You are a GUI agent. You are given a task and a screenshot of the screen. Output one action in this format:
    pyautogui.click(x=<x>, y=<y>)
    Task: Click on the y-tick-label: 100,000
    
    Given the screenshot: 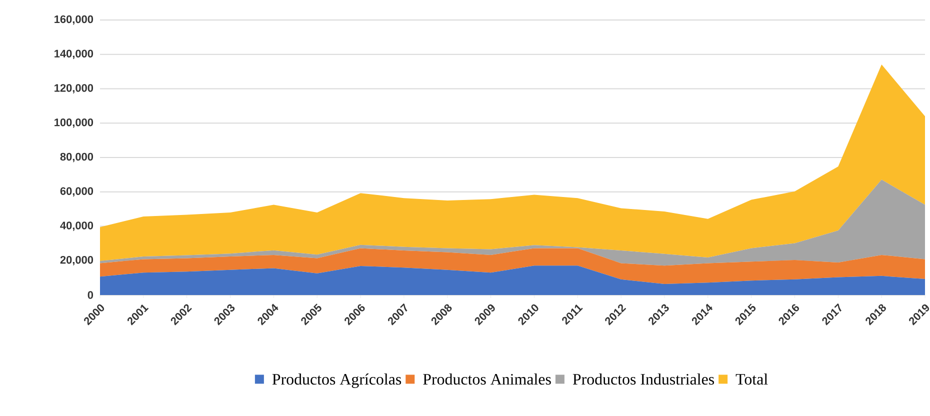 What is the action you would take?
    pyautogui.click(x=74, y=123)
    